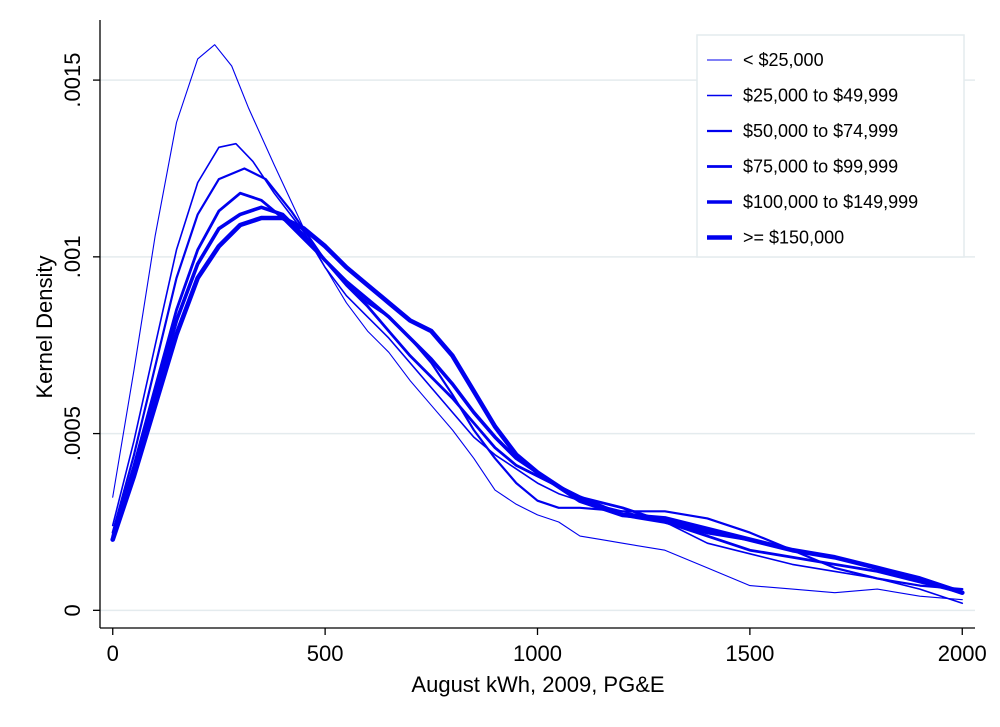  What do you see at coordinates (72, 80) in the screenshot?
I see `y-tick-label: .0015` at bounding box center [72, 80].